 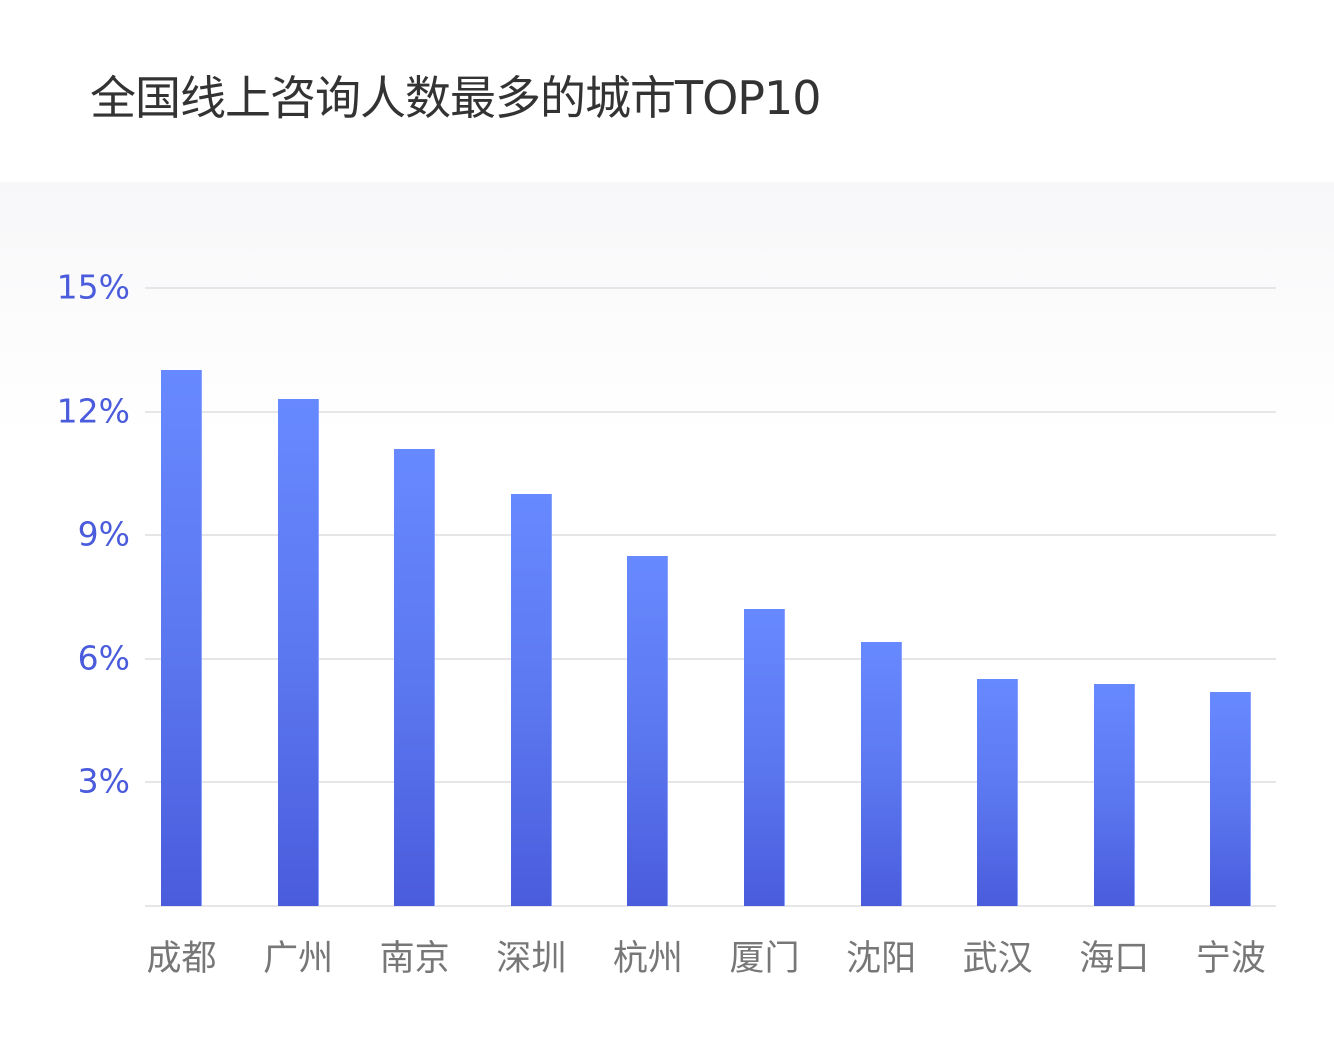 What do you see at coordinates (93, 287) in the screenshot?
I see `y-tick-label: 15%` at bounding box center [93, 287].